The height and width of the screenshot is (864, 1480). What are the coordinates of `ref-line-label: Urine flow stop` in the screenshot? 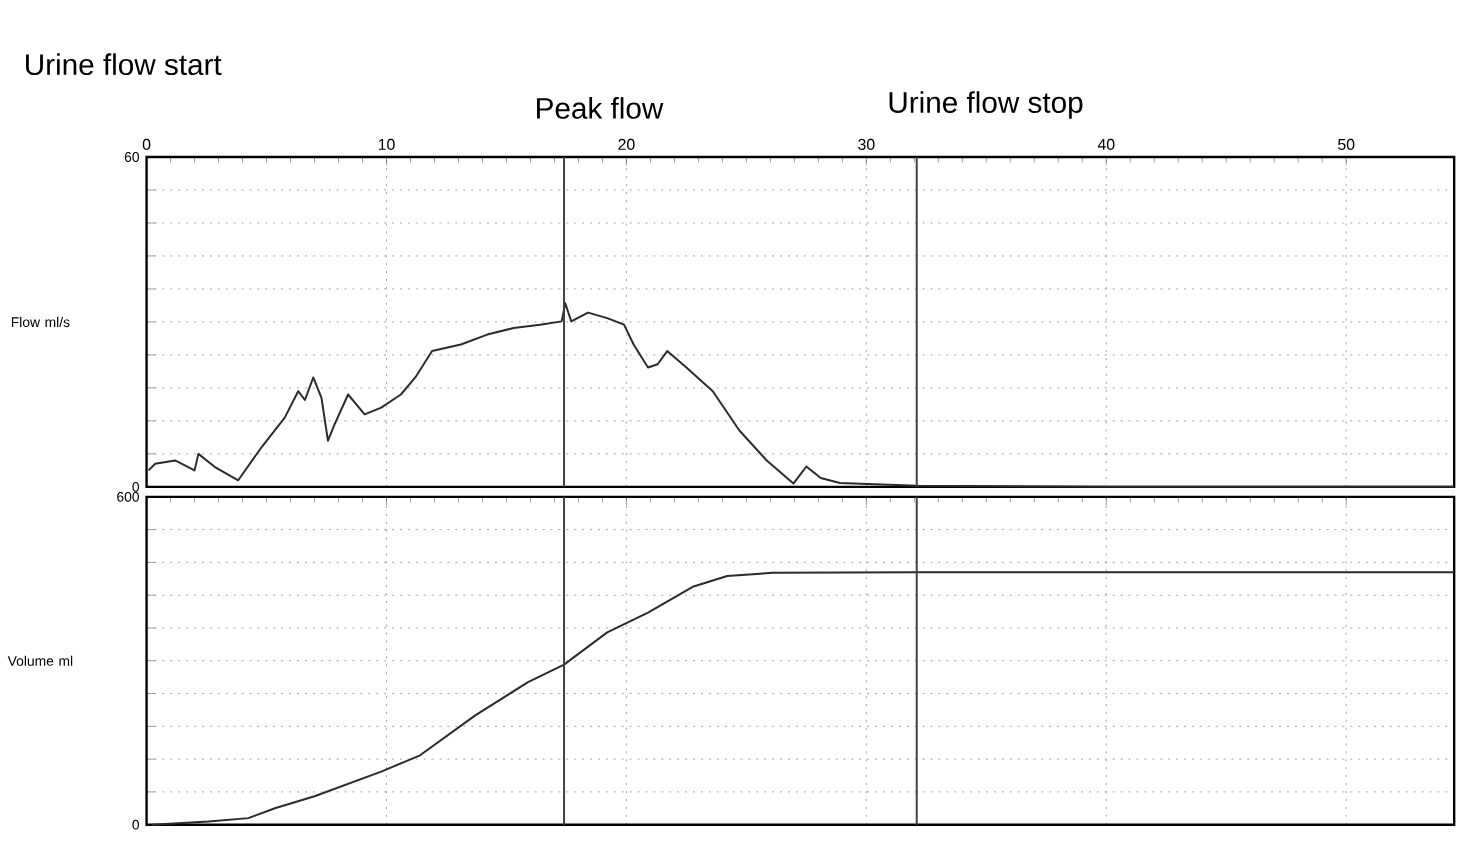 It's located at (986, 104).